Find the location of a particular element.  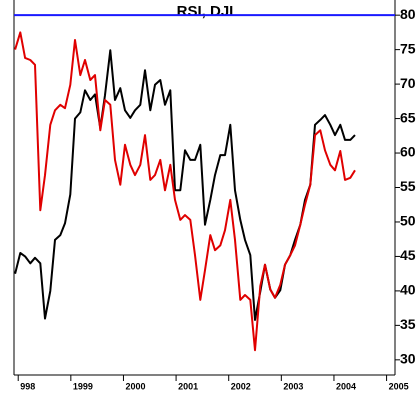

x-tick-label: 2005 is located at coordinates (399, 386).